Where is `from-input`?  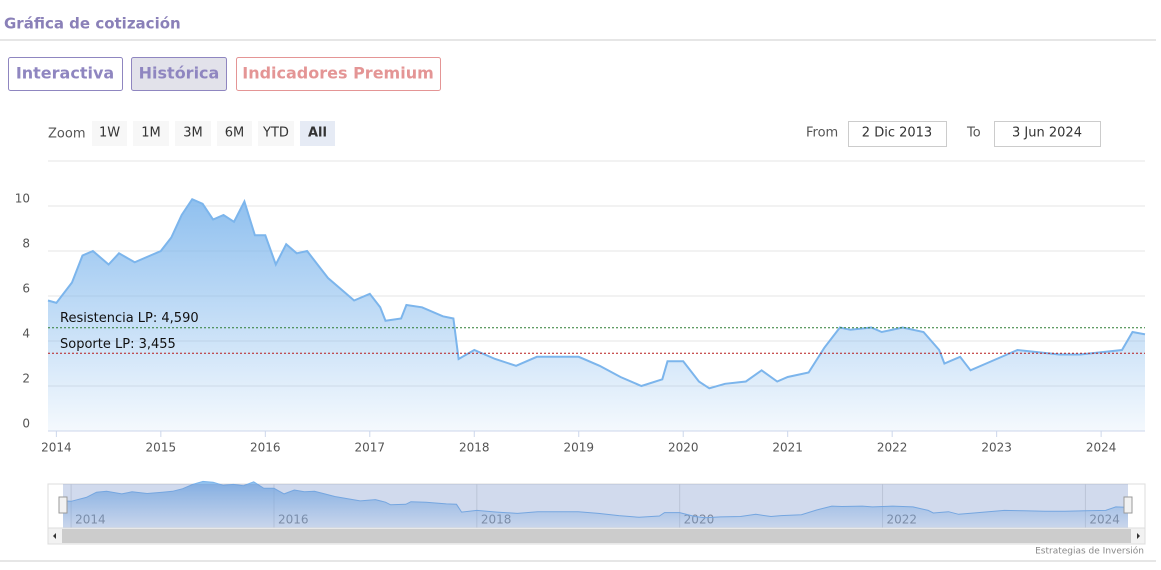 from-input is located at coordinates (897, 134).